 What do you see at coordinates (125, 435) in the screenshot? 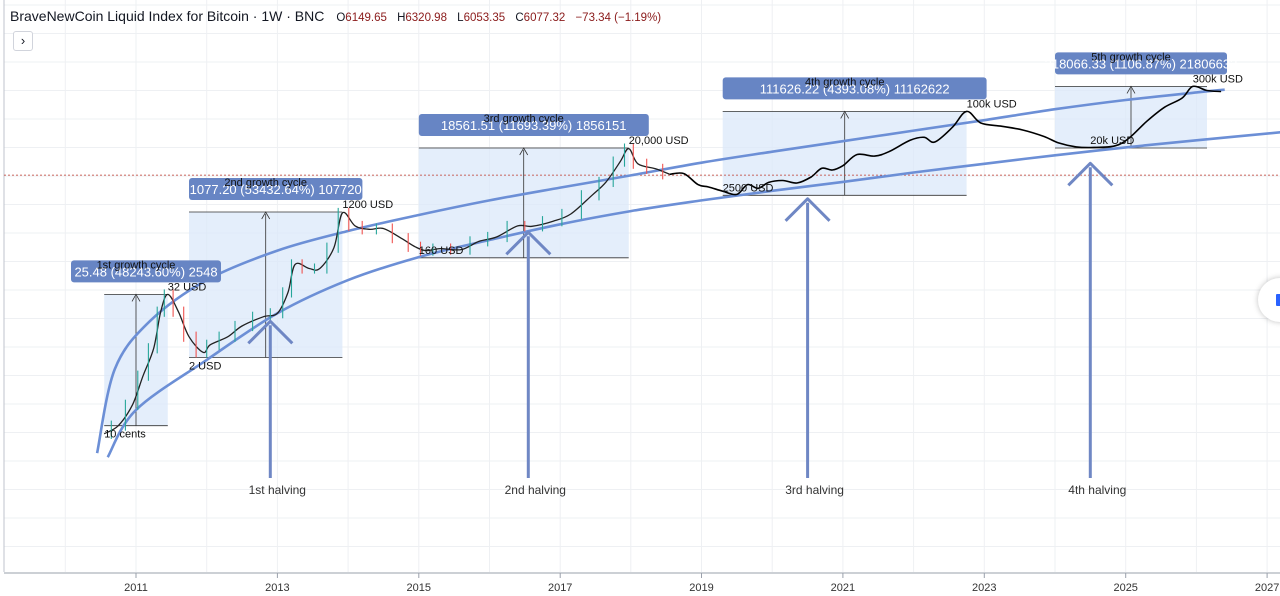
I see `price-annotation: 10 cents` at bounding box center [125, 435].